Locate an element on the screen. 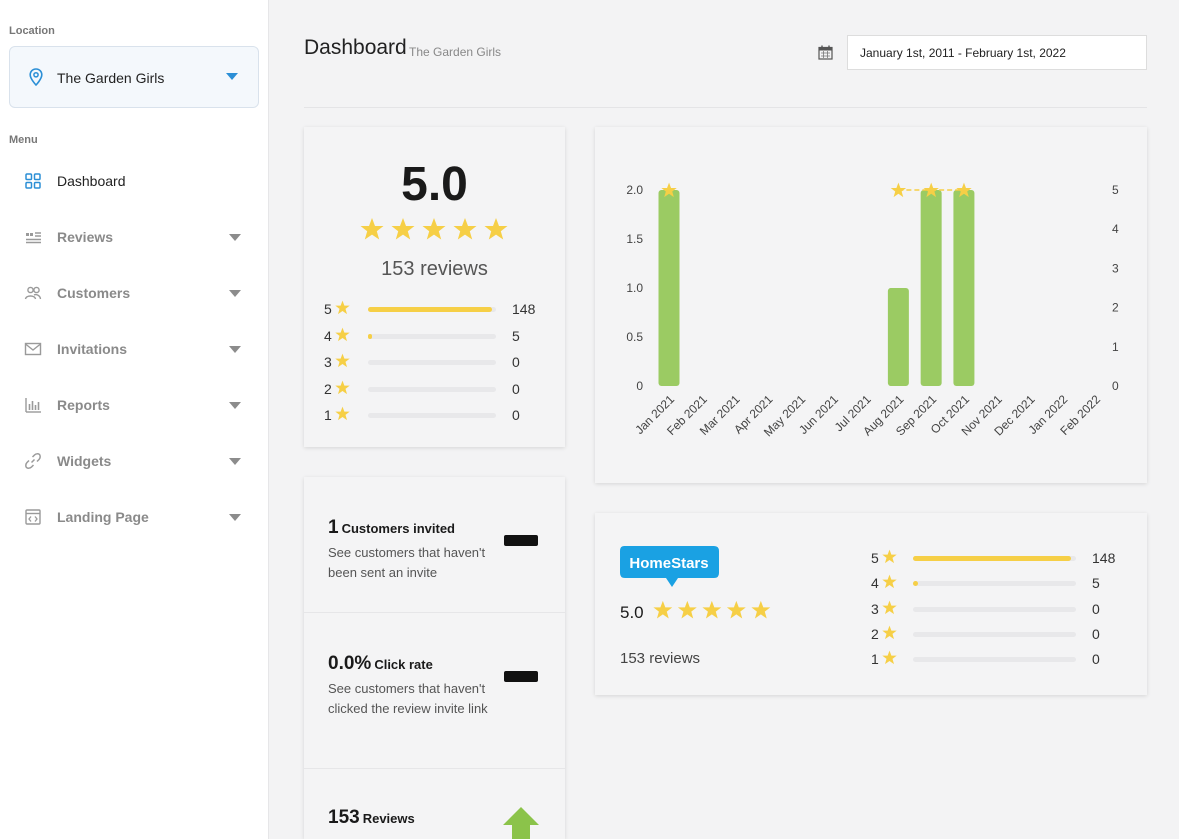 This screenshot has width=1179, height=839. review-count: 153 reviews is located at coordinates (434, 269).